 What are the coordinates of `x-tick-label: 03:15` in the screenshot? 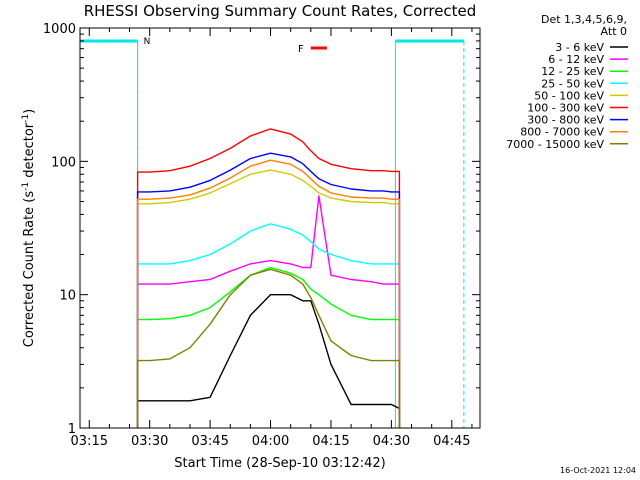 It's located at (89, 441).